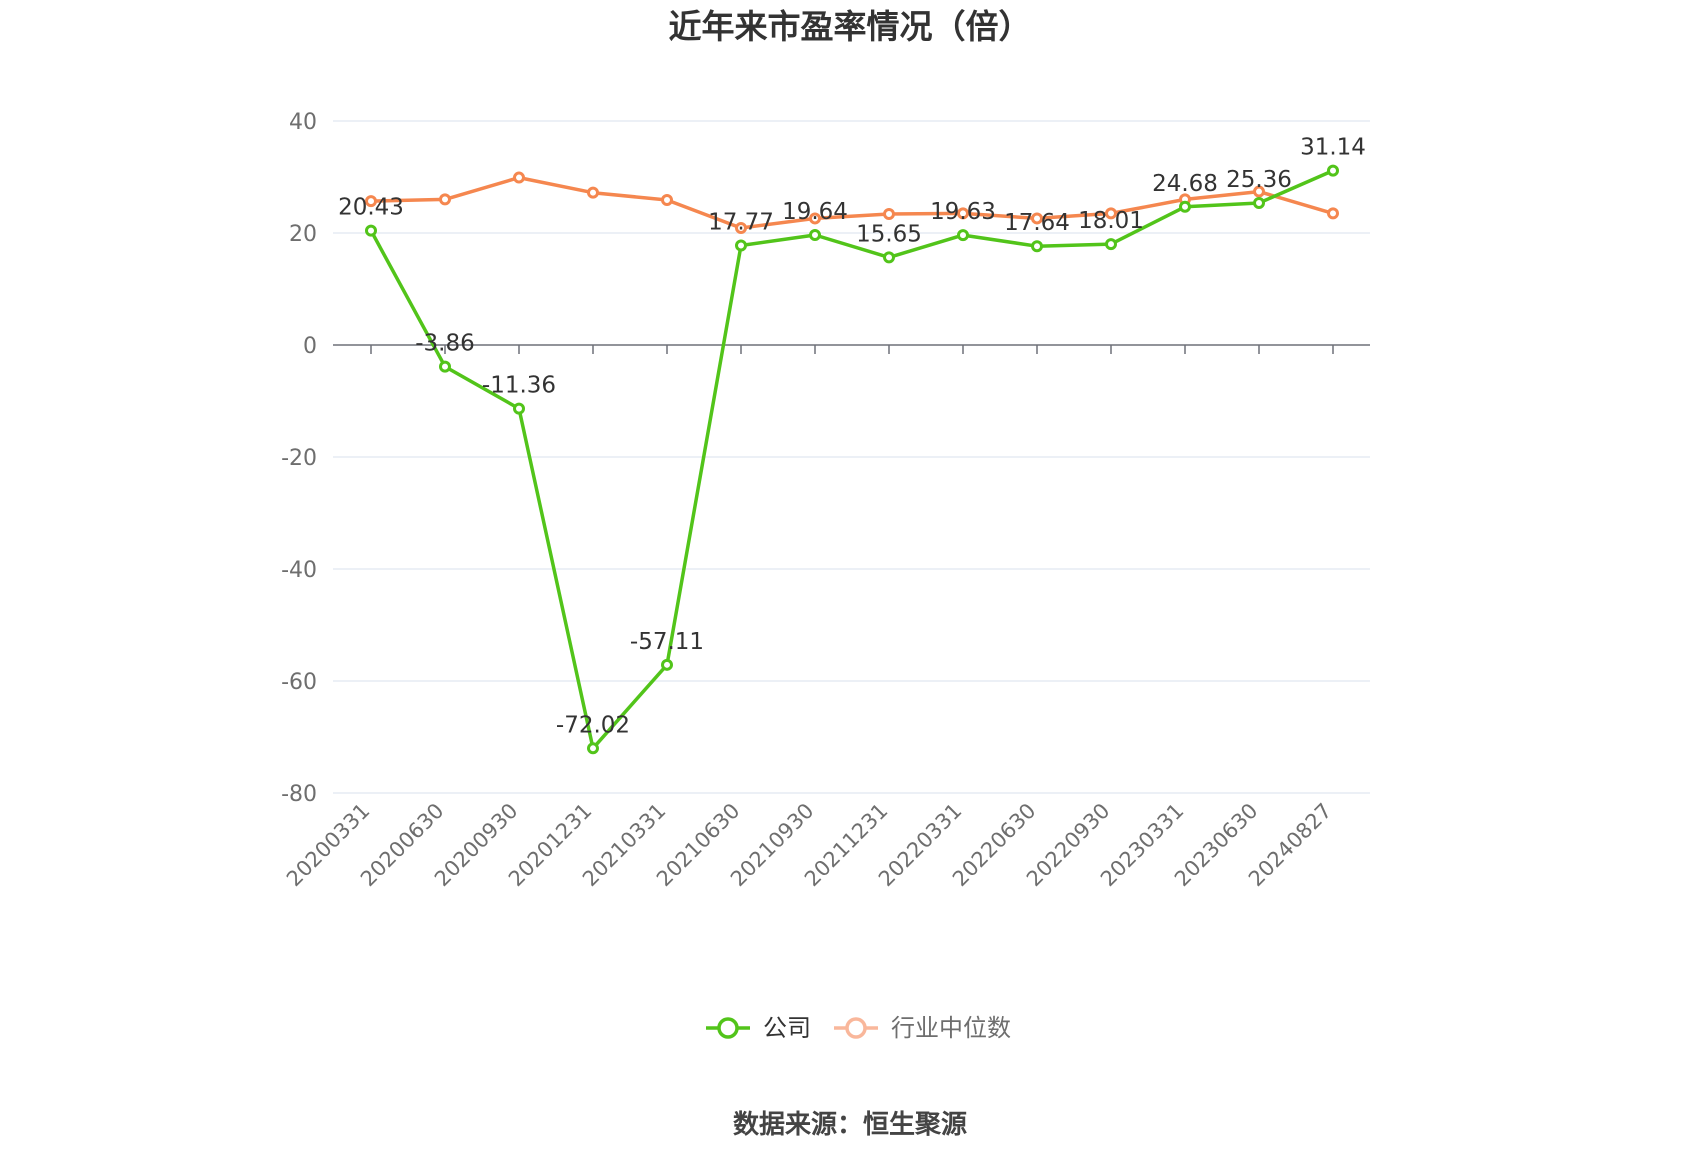 This screenshot has width=1700, height=1150. What do you see at coordinates (445, 344) in the screenshot?
I see `company-data-label: -3.86` at bounding box center [445, 344].